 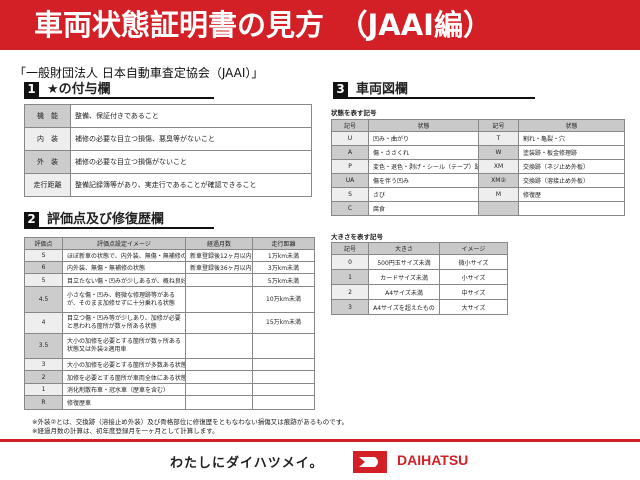 I want to click on table-cell: 15万km未満, so click(x=283, y=323).